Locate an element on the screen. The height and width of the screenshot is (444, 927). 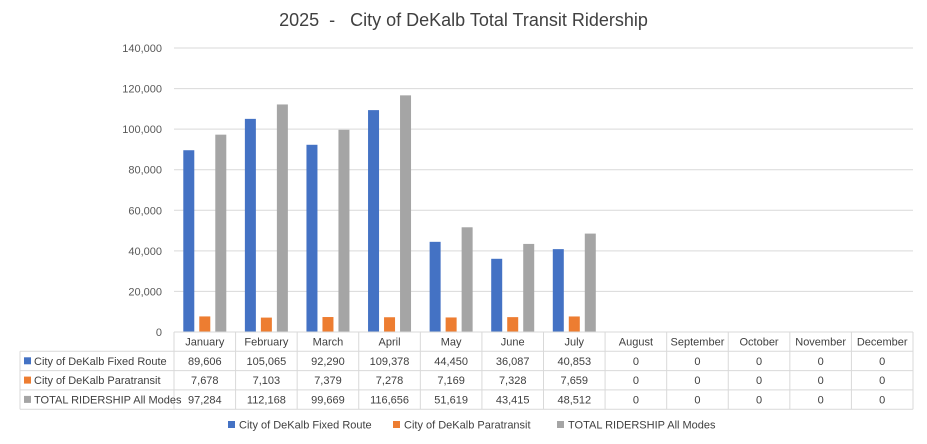
data-value: 92,290 is located at coordinates (328, 362).